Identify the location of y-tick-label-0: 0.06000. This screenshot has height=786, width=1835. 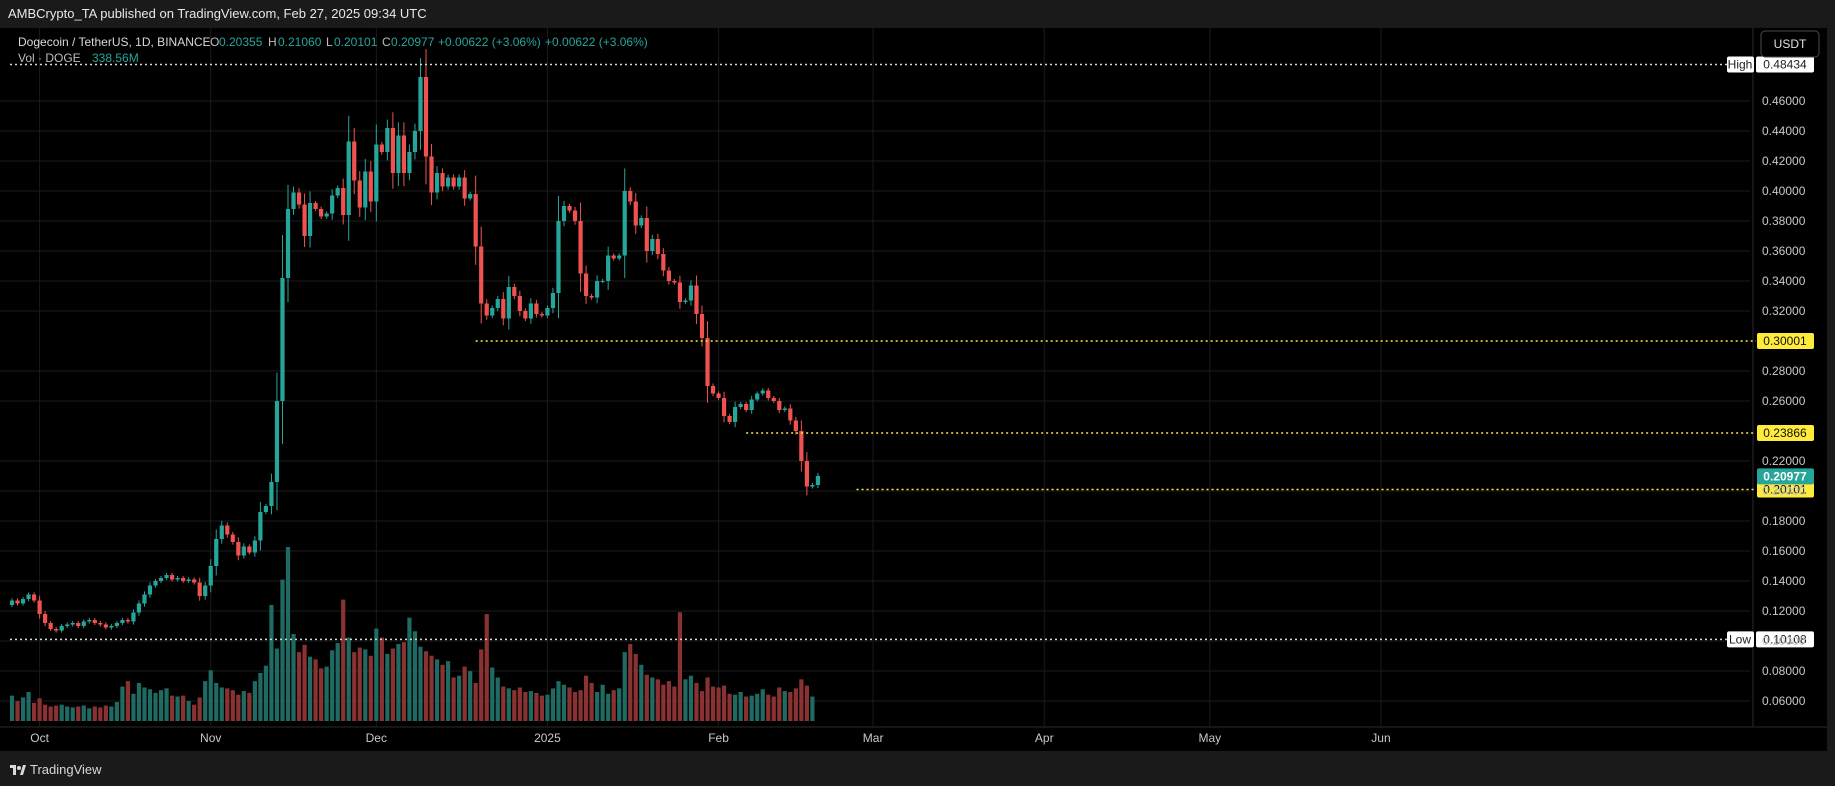
(1784, 701).